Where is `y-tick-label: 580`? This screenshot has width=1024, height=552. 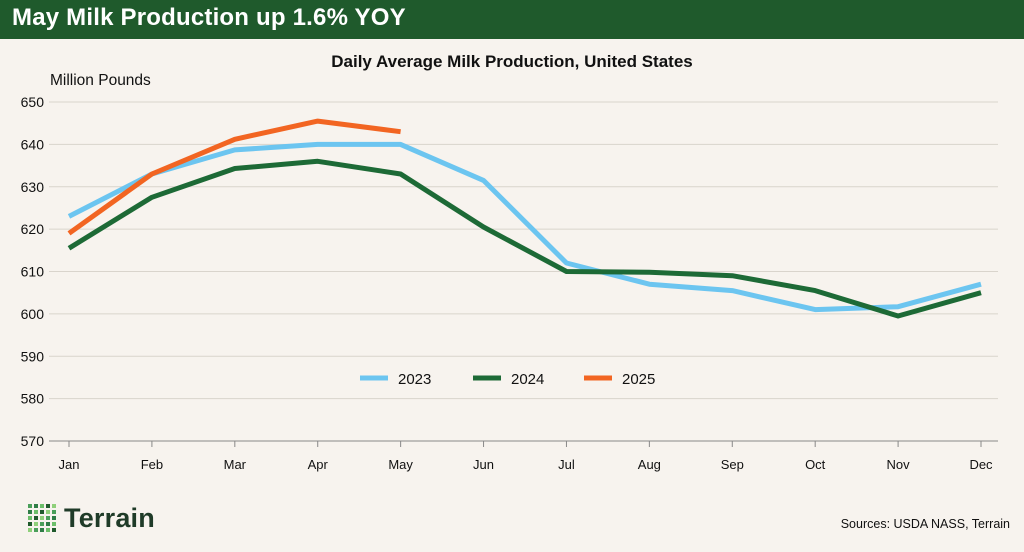
y-tick-label: 580 is located at coordinates (33, 399).